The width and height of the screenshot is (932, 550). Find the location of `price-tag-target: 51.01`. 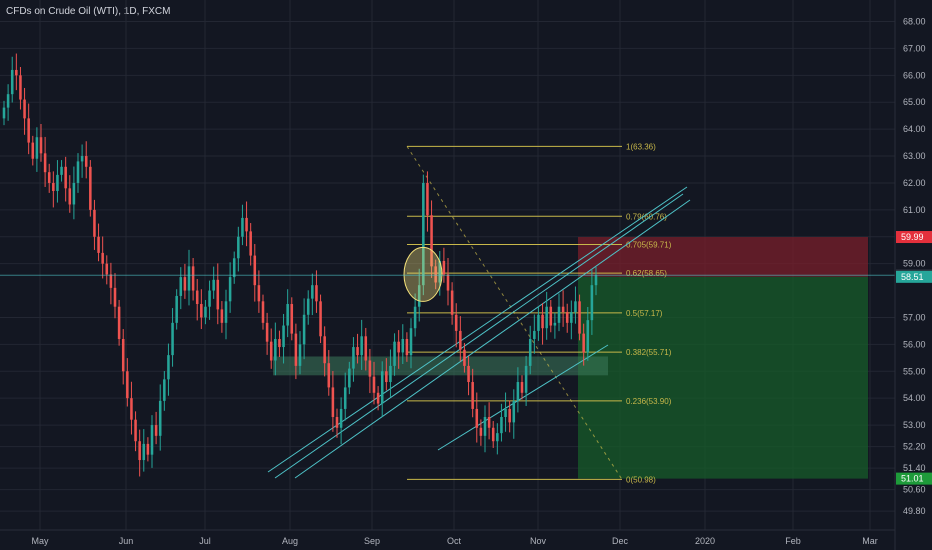

price-tag-target: 51.01 is located at coordinates (914, 478).